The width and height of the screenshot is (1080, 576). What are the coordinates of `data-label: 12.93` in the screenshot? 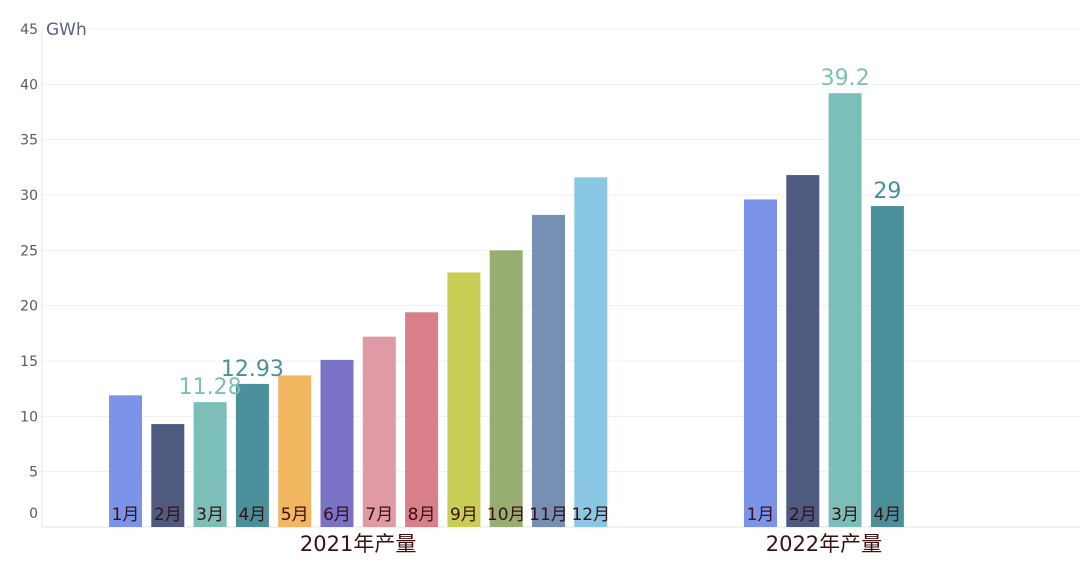 It's located at (252, 369).